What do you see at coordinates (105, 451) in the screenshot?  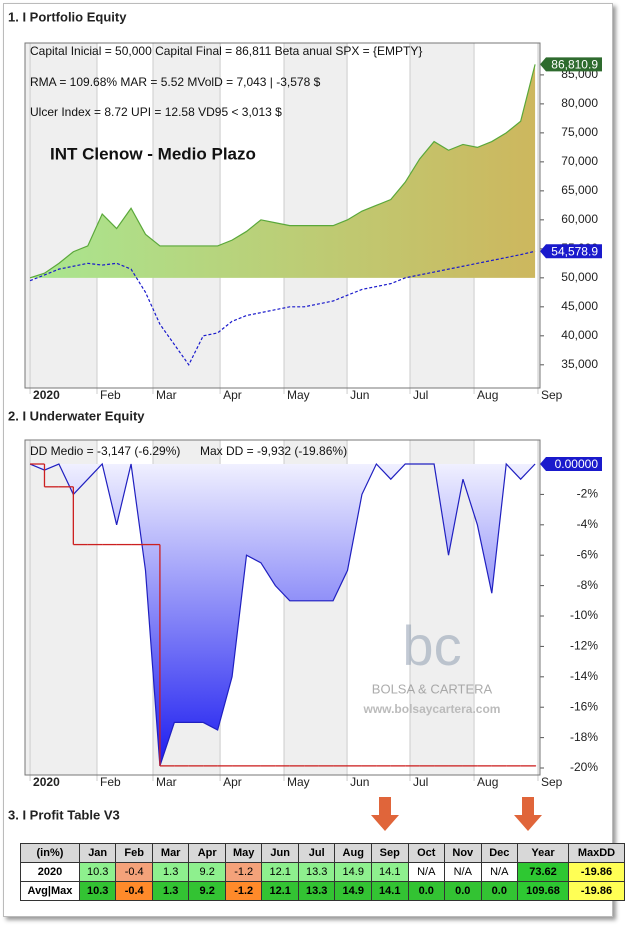 I see `annotation: DD Medio = -3,147 (-6.29%)` at bounding box center [105, 451].